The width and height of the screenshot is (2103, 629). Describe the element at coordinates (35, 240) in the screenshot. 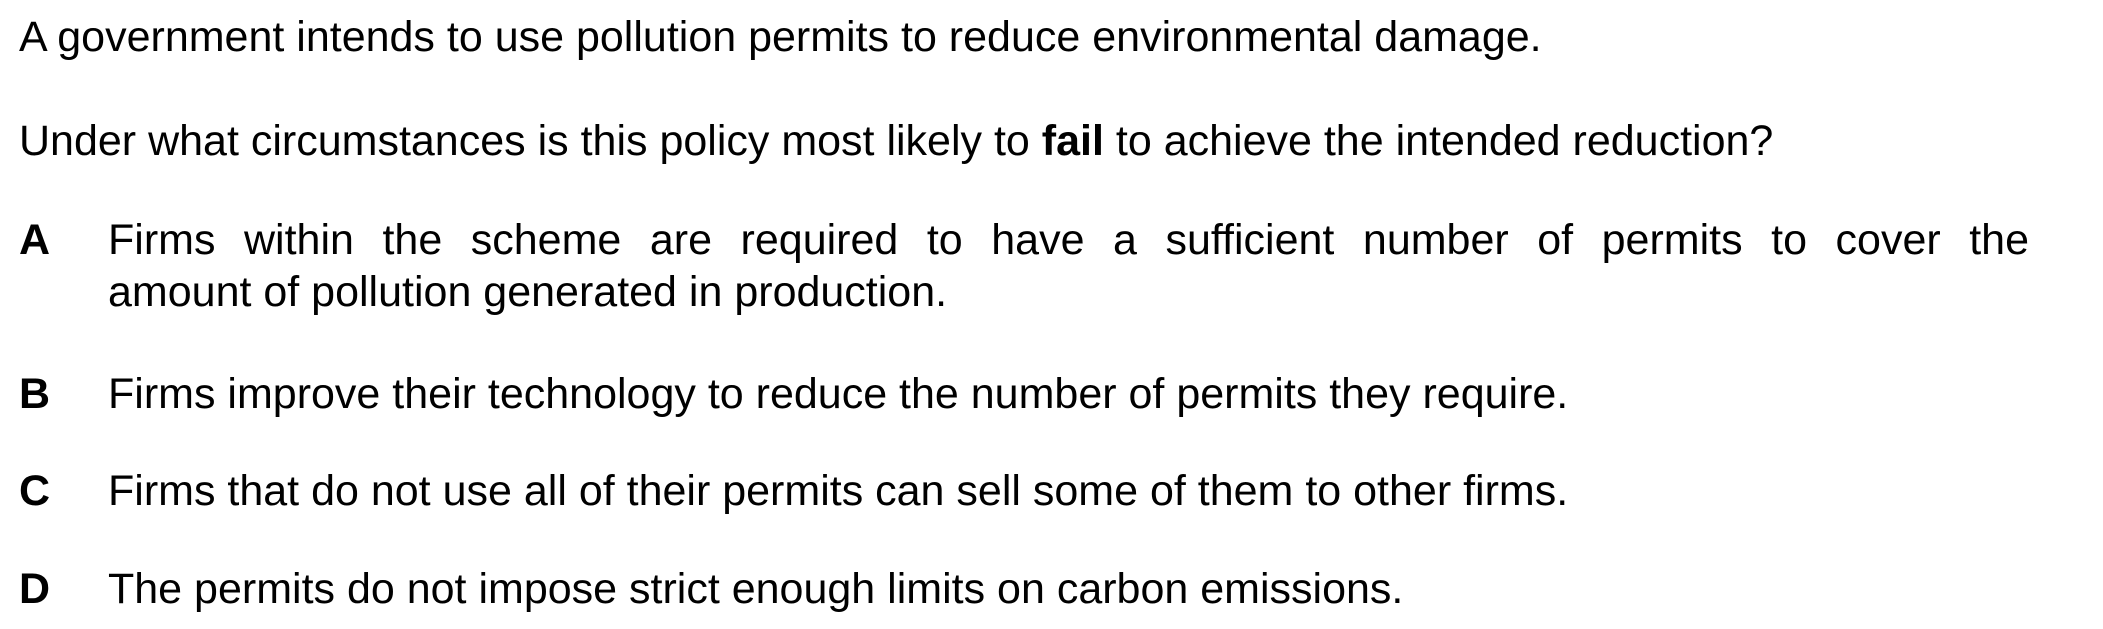

I see `option-letter: A` at that location.